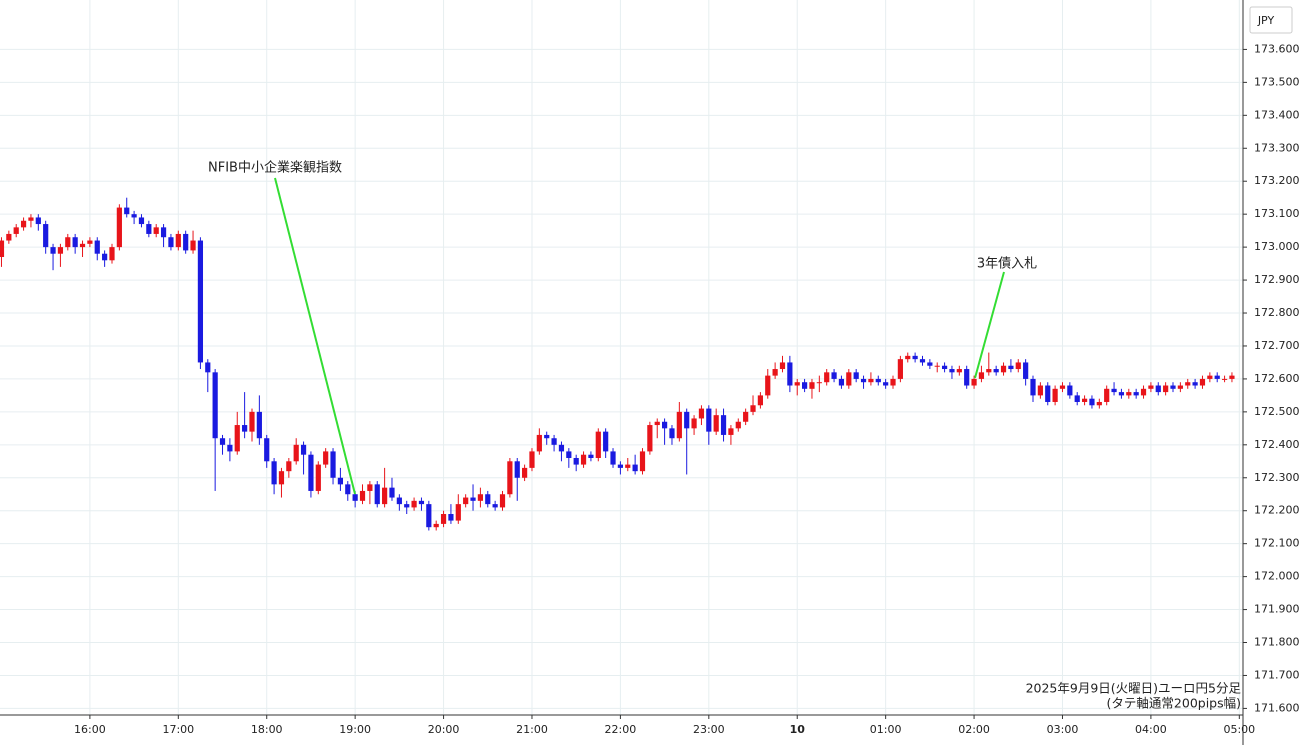 Image resolution: width=1300 pixels, height=745 pixels. I want to click on annotation: 3年債入札, so click(1007, 264).